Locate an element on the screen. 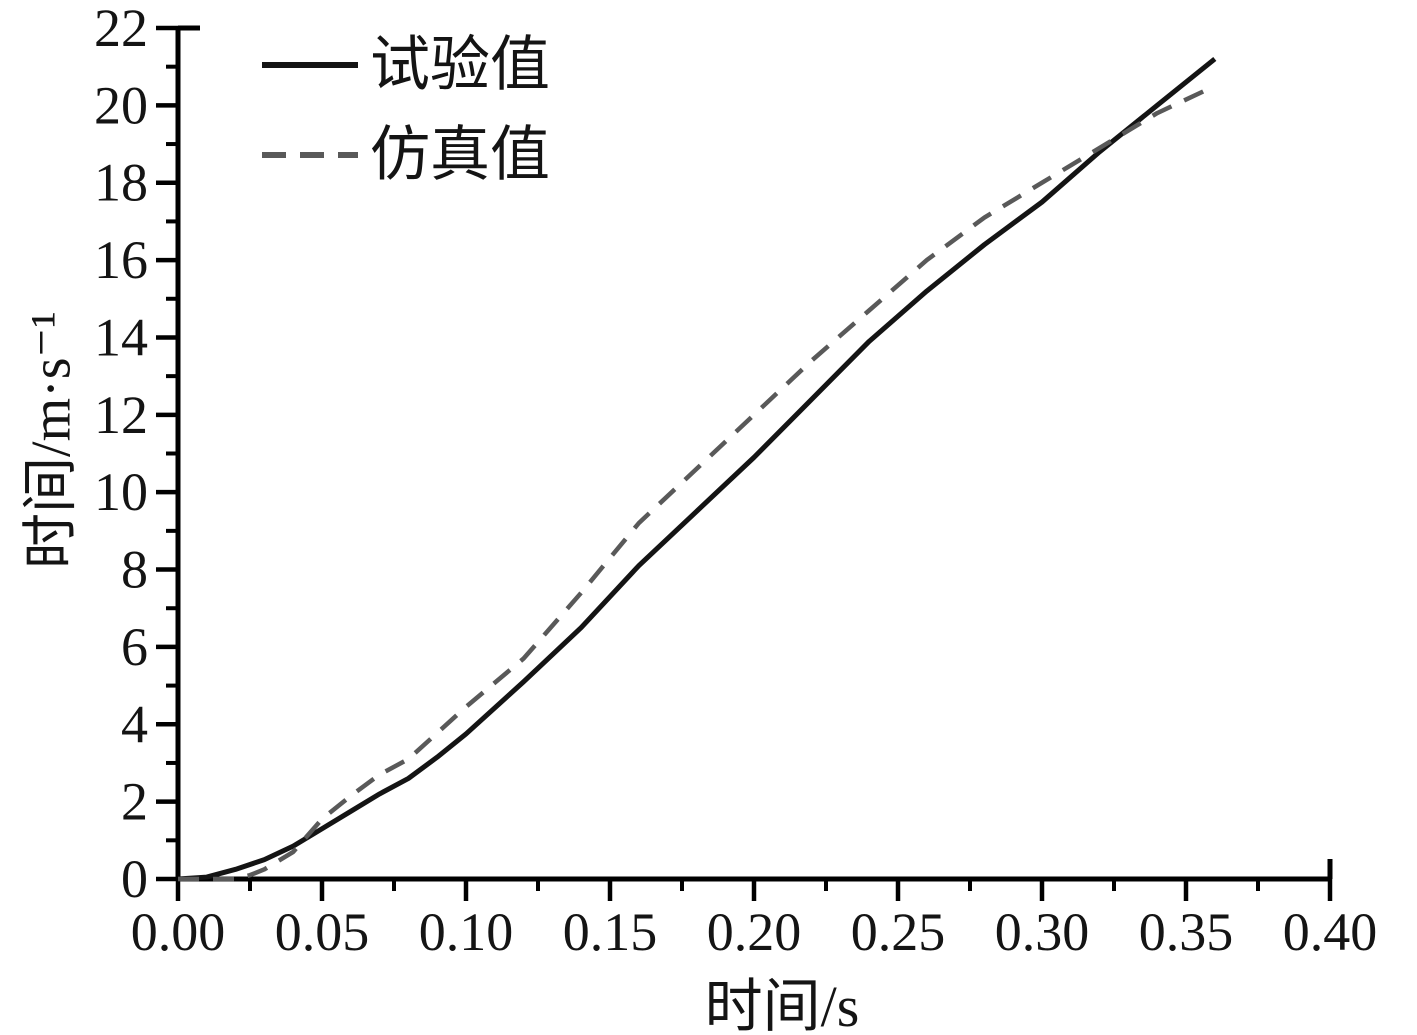 This screenshot has width=1417, height=1035. svg-text: 0.10 is located at coordinates (466, 932).